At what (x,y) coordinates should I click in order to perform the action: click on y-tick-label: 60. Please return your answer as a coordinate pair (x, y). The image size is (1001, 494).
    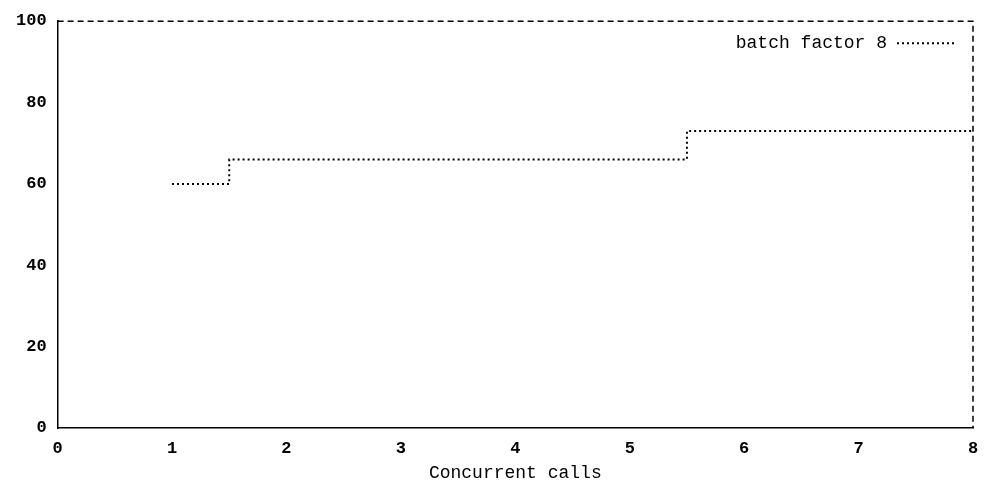
    Looking at the image, I should click on (36, 184).